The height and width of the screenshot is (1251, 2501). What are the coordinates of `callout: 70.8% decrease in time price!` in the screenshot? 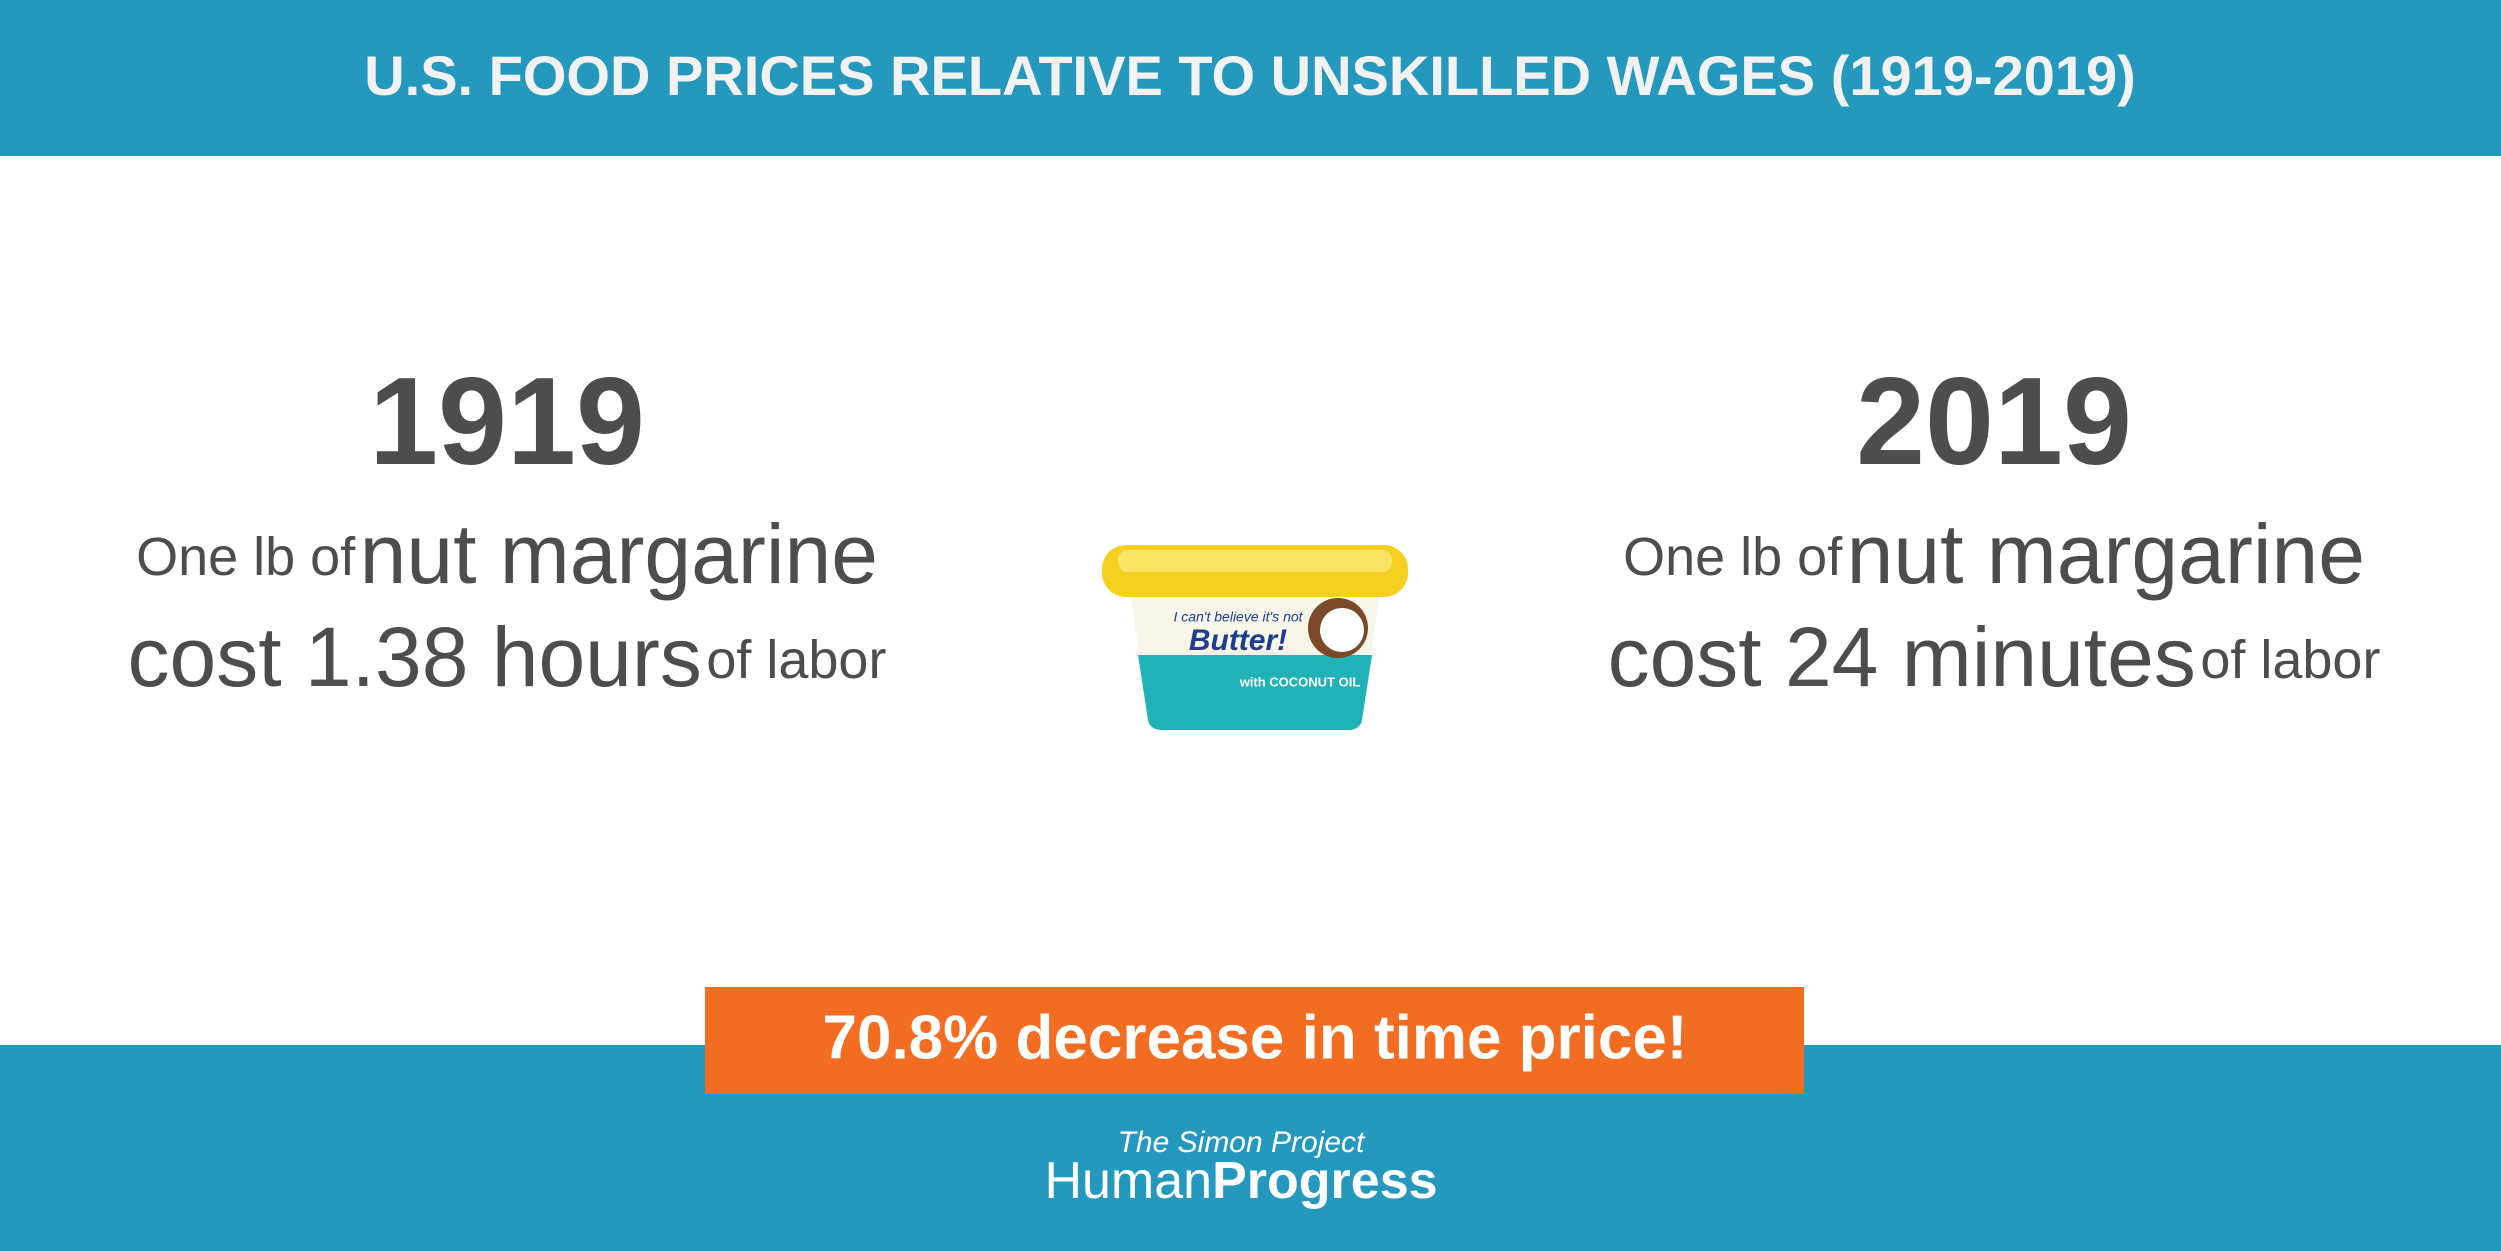 It's located at (1254, 1037).